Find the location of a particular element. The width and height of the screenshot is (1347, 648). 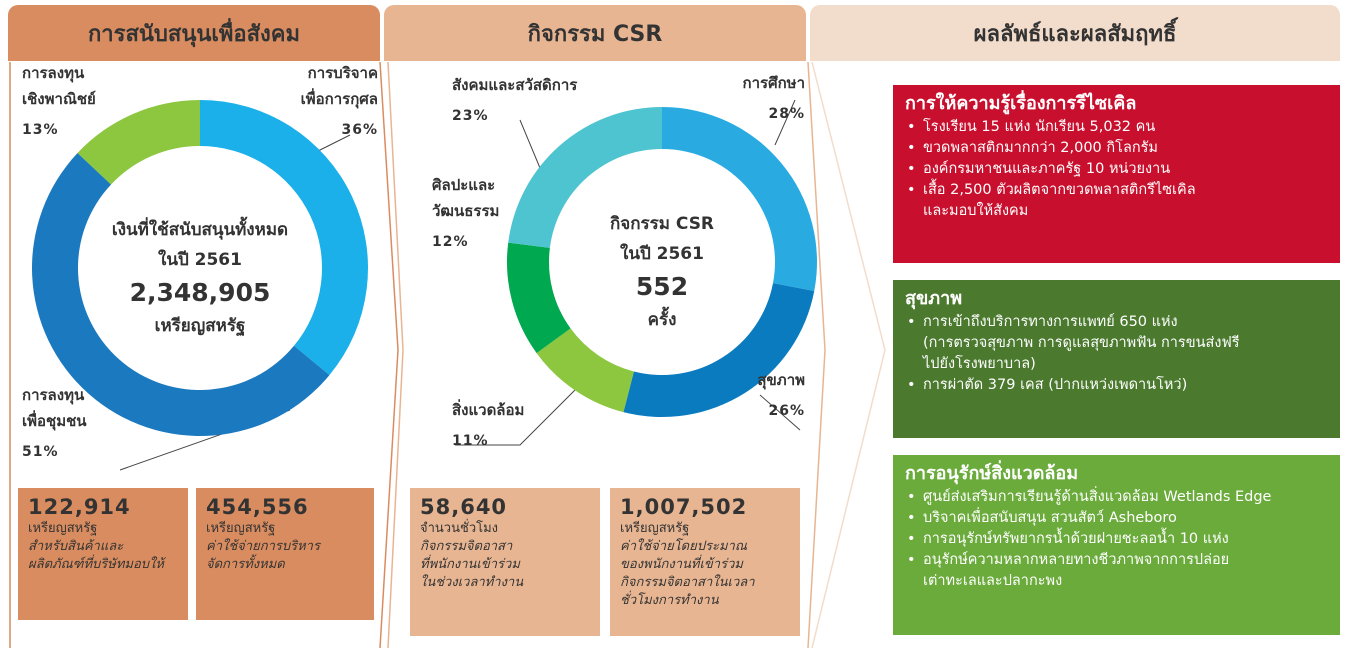

panel-title: การให้ความรู้เรื่องการรีไซเคิล is located at coordinates (1021, 103).